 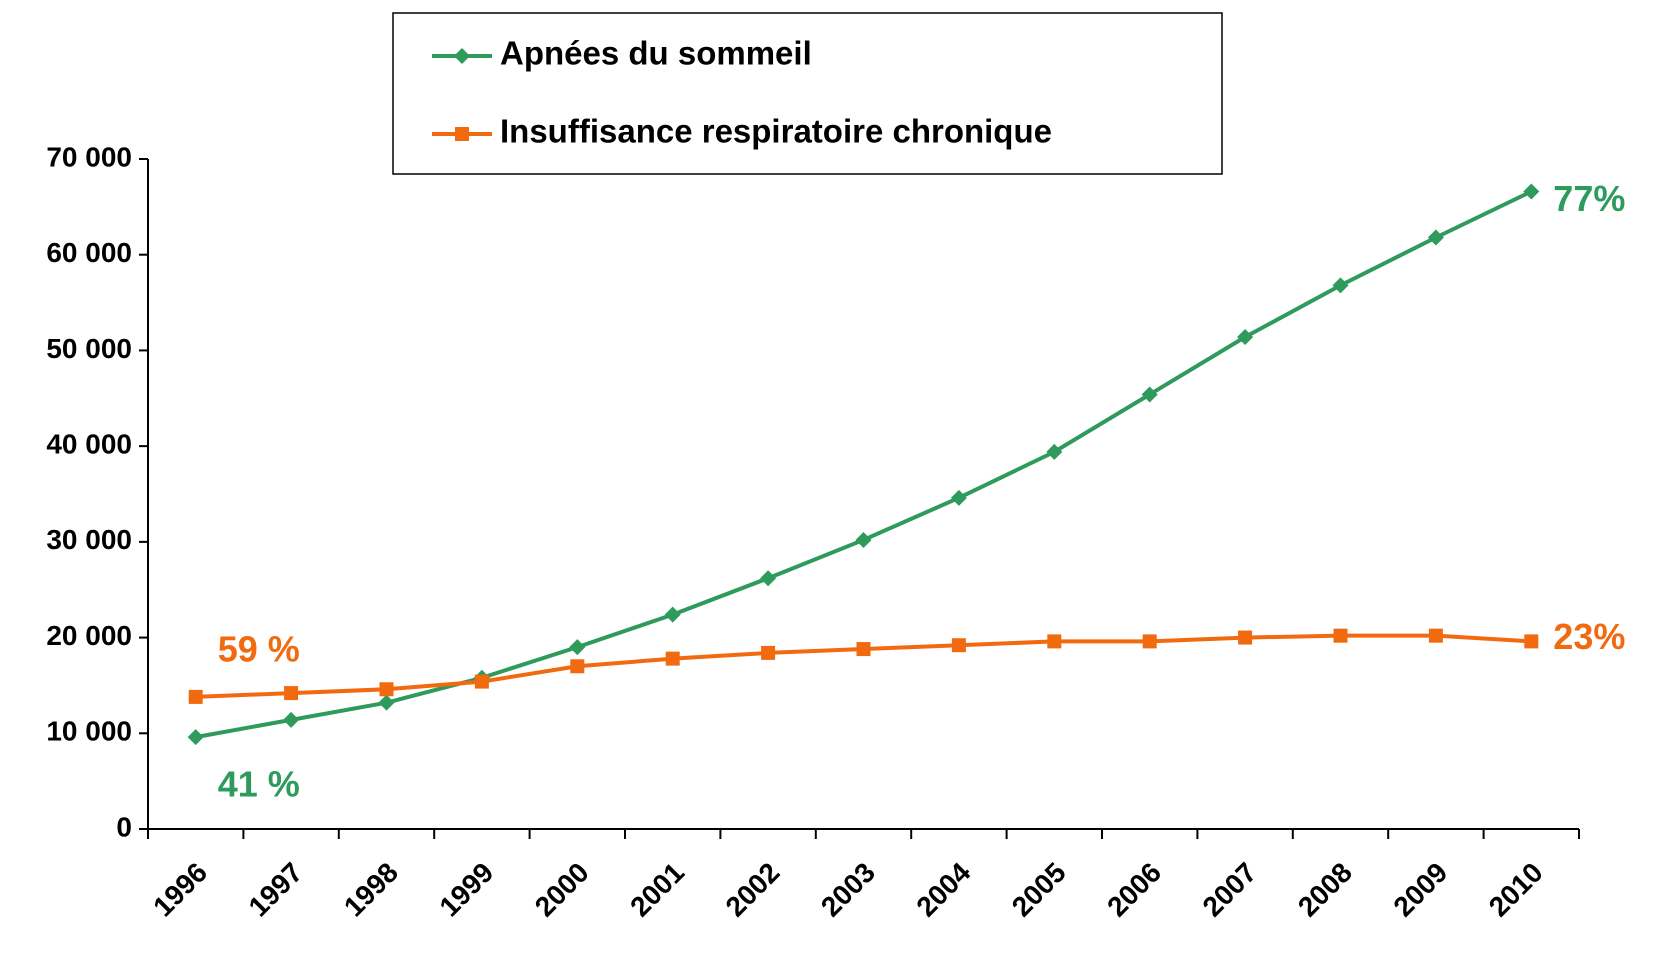 What do you see at coordinates (466, 890) in the screenshot?
I see `x-tick-label: 1999` at bounding box center [466, 890].